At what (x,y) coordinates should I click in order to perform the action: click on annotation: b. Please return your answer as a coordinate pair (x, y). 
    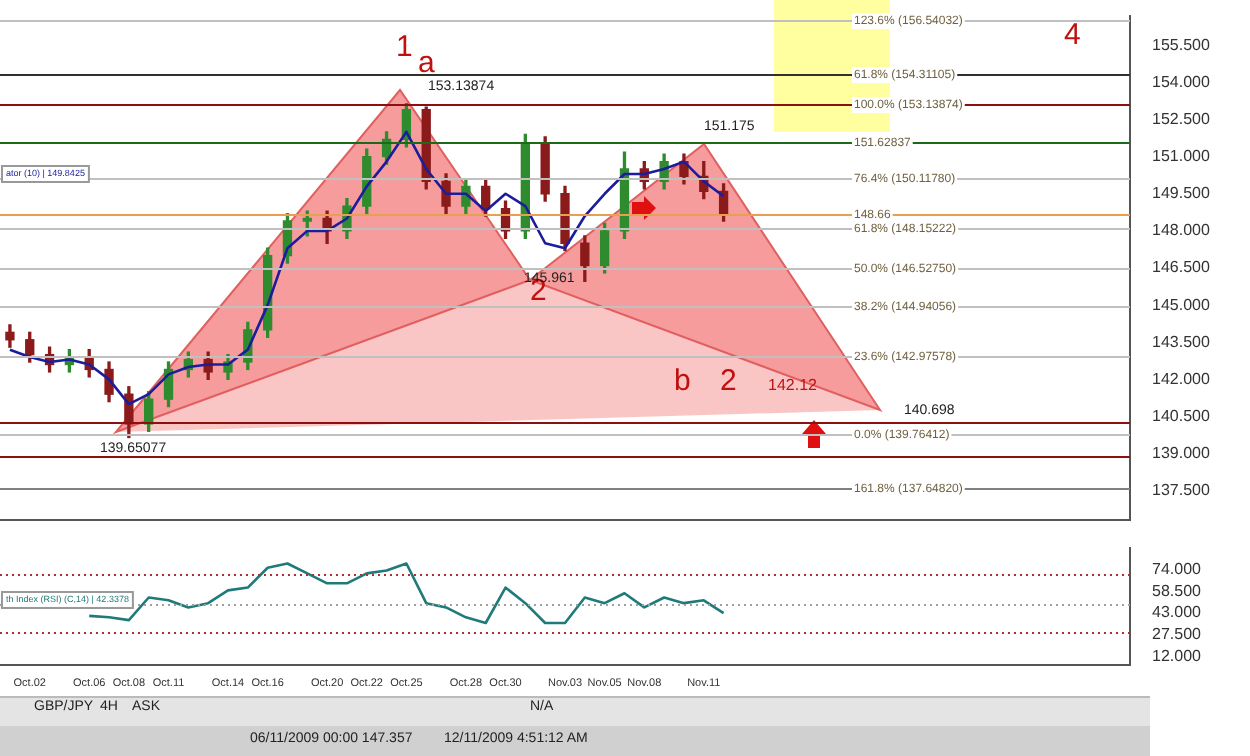
    Looking at the image, I should click on (682, 381).